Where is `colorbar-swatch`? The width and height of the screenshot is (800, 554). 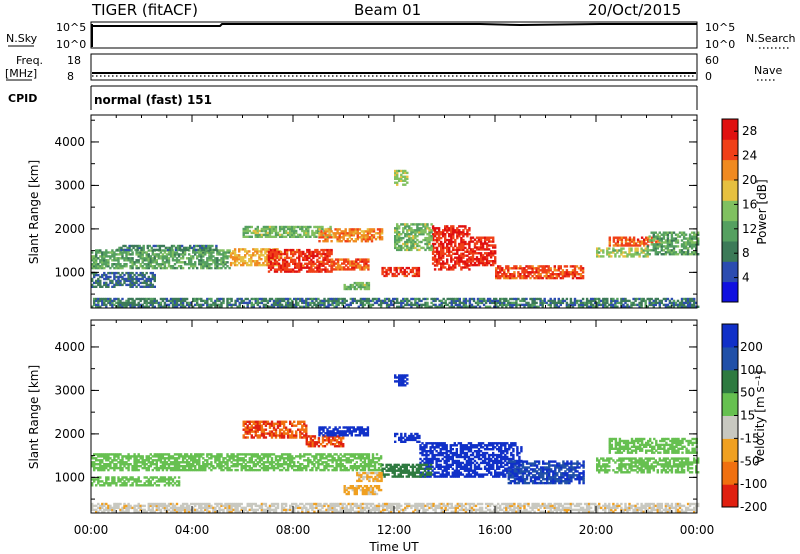 colorbar-swatch is located at coordinates (730, 150).